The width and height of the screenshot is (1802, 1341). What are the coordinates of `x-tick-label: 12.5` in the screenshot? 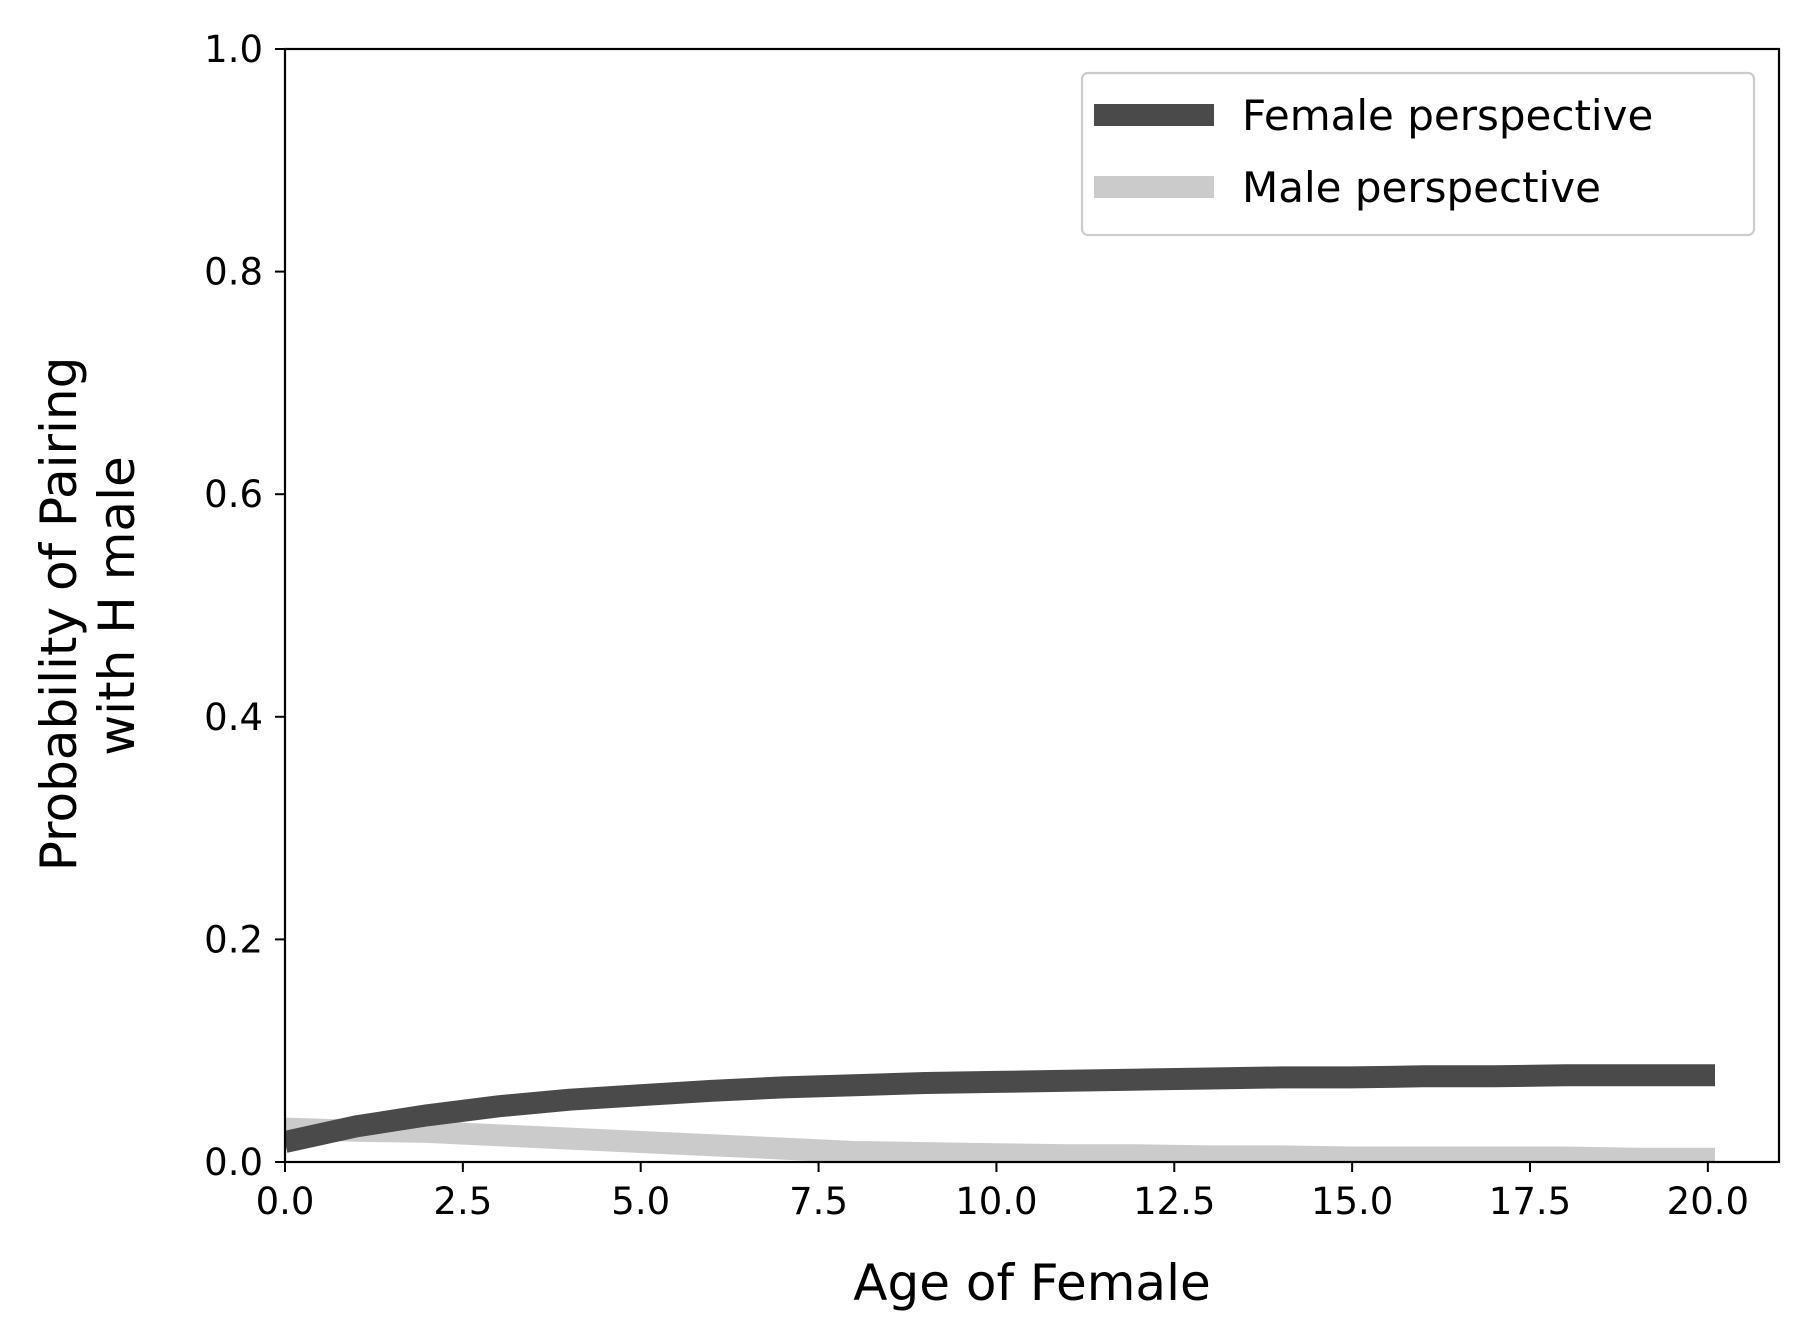 It's located at (1174, 1201).